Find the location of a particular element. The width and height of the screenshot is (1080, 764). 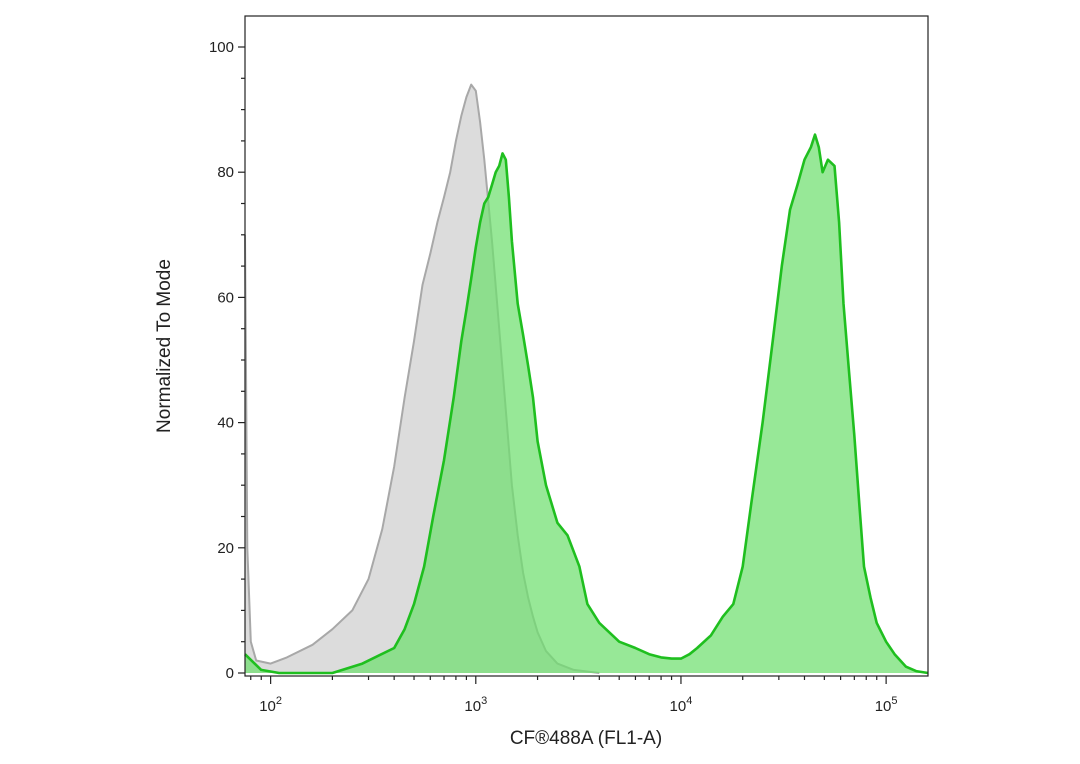

y-tick-label: 60 is located at coordinates (225, 297).